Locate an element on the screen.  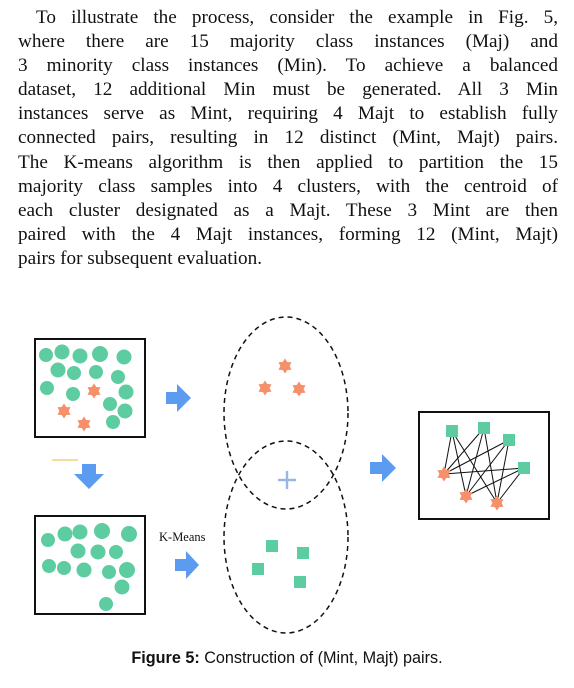
dataset-box-original is located at coordinates (90, 388).